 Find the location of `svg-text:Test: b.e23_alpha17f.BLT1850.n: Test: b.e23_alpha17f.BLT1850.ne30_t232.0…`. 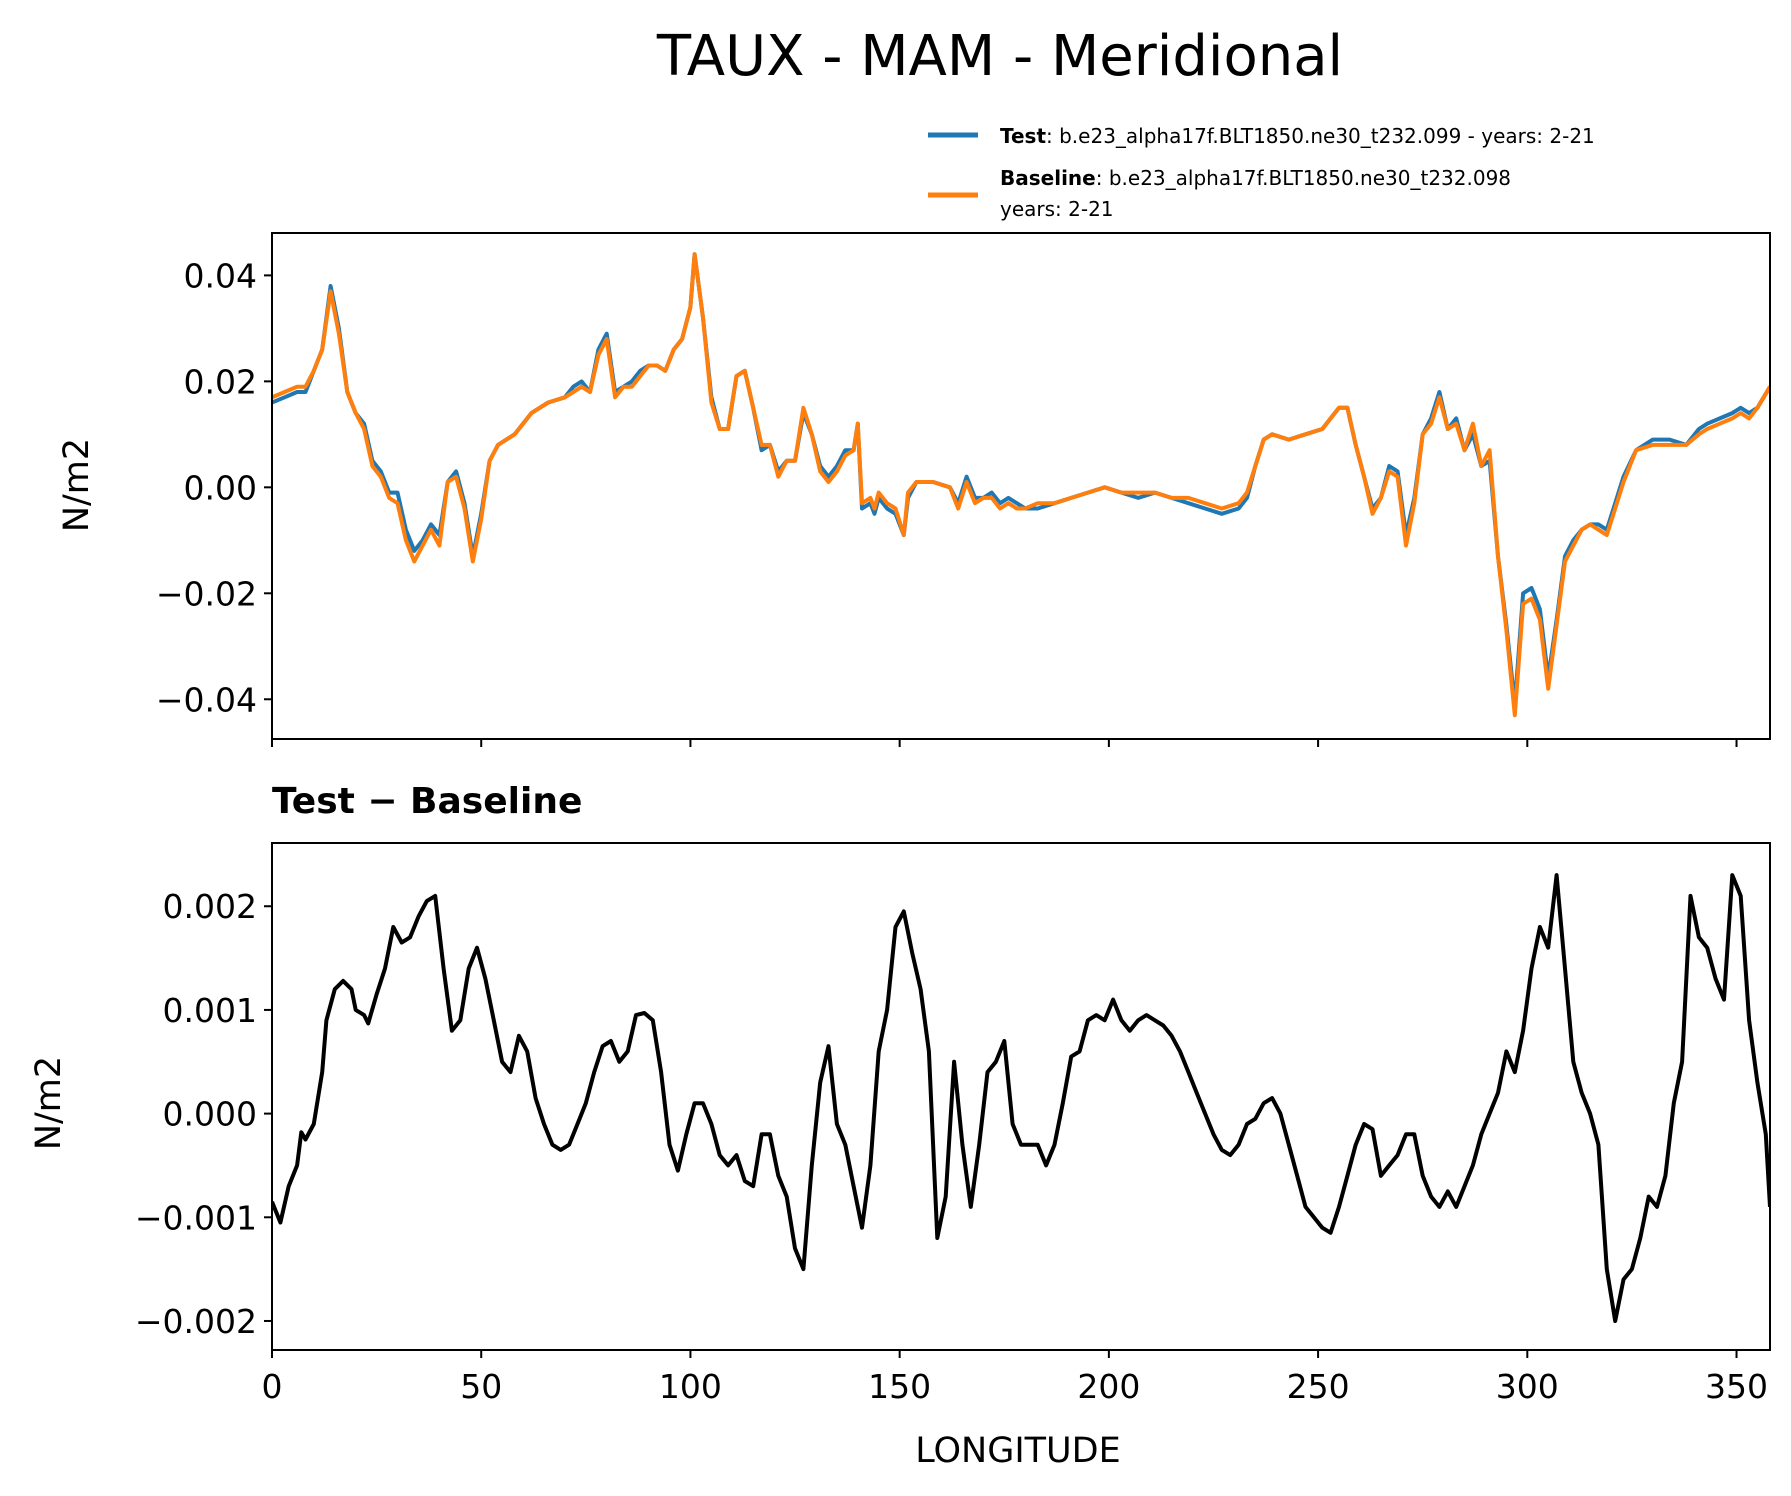

svg-text:Test: b.e23_alpha17f.BLT1850.n: Test: b.e23_alpha17f.BLT1850.ne30_t232.0… is located at coordinates (1297, 136).